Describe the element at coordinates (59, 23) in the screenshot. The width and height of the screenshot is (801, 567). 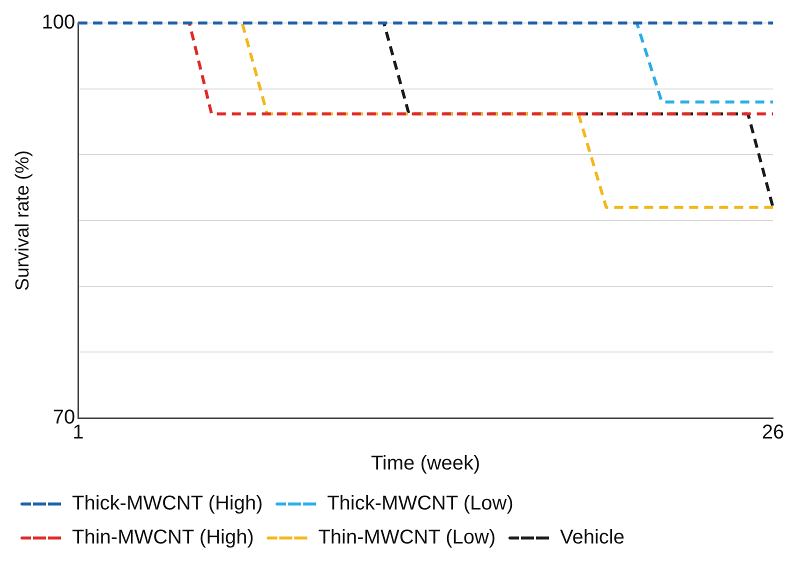
I see `y-tick-label: 100` at that location.